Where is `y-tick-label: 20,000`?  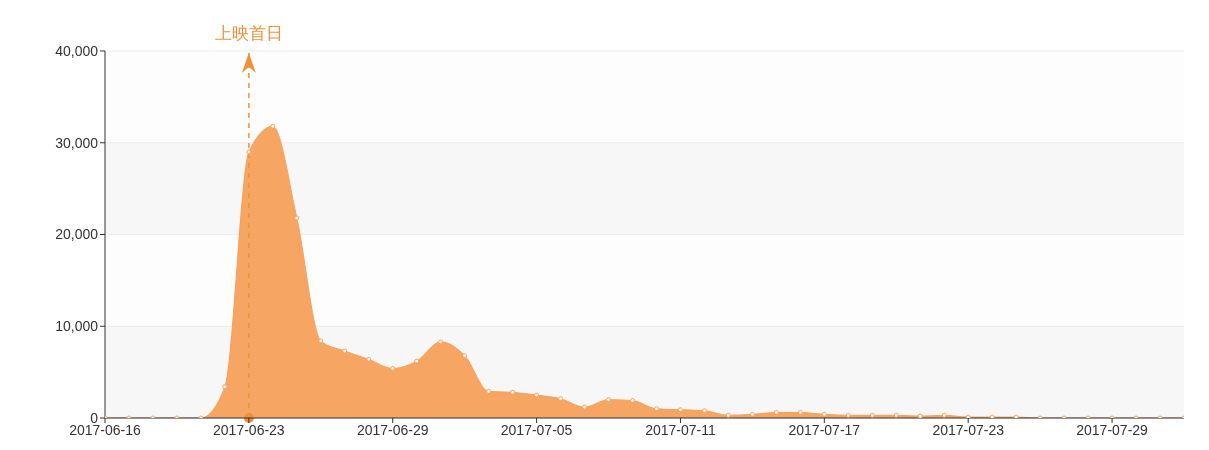
y-tick-label: 20,000 is located at coordinates (77, 234).